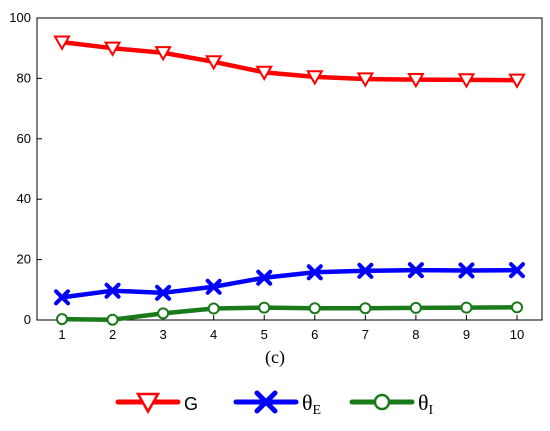 The height and width of the screenshot is (431, 550). What do you see at coordinates (365, 334) in the screenshot?
I see `x-tick-label: 7` at bounding box center [365, 334].